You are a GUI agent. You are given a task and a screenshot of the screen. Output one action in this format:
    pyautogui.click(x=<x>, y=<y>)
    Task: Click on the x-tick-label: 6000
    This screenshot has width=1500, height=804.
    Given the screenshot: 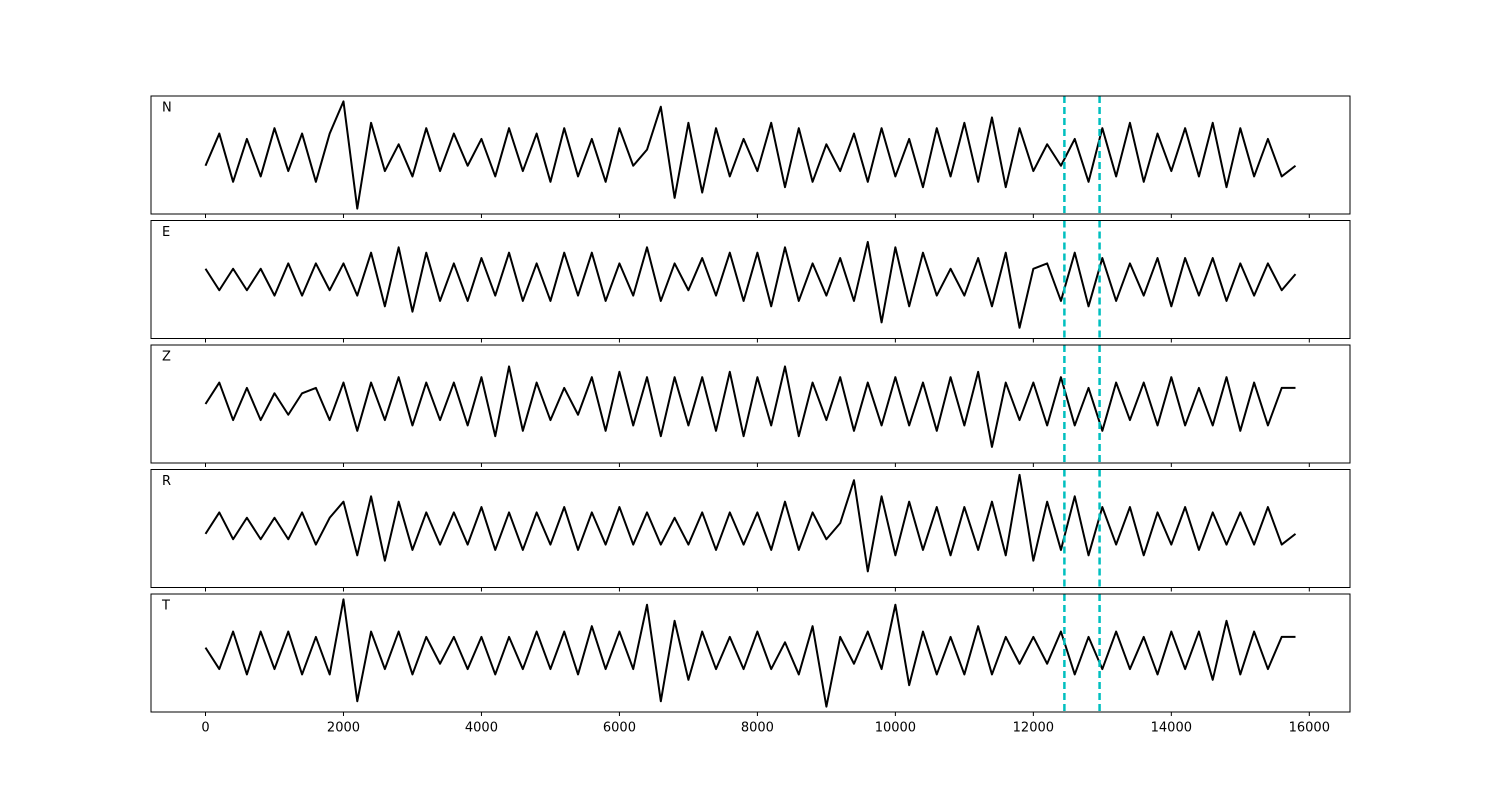 What is the action you would take?
    pyautogui.click(x=619, y=728)
    